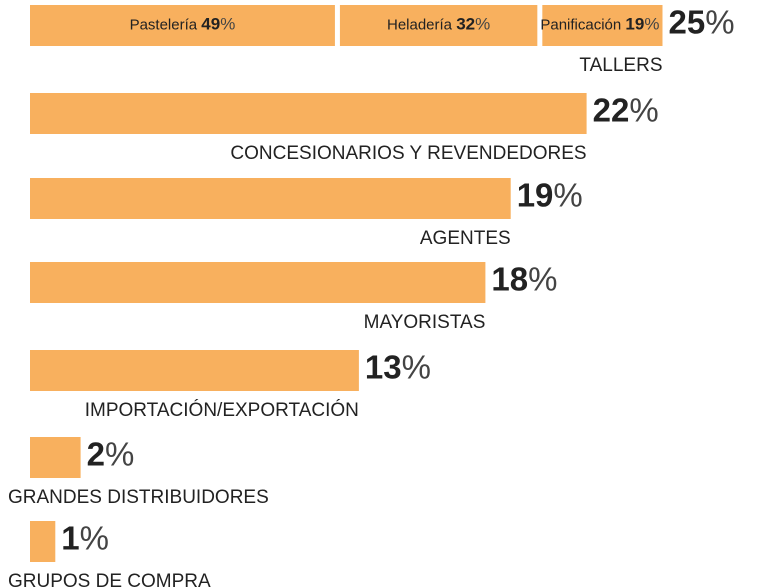 Image resolution: width=757 pixels, height=587 pixels. What do you see at coordinates (620, 65) in the screenshot?
I see `category-label: TALLERS` at bounding box center [620, 65].